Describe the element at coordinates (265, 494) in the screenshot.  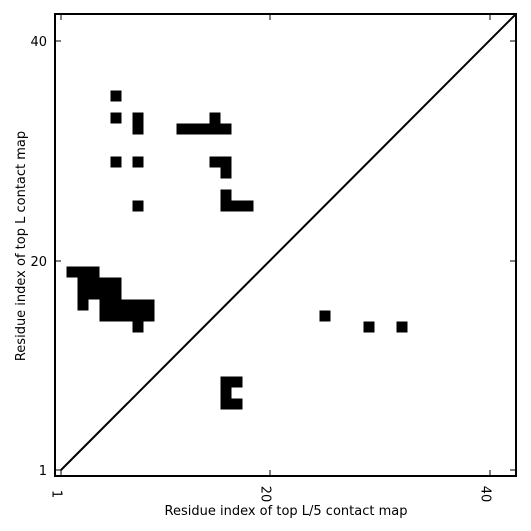
I see `x-tick-label: 20` at that location.